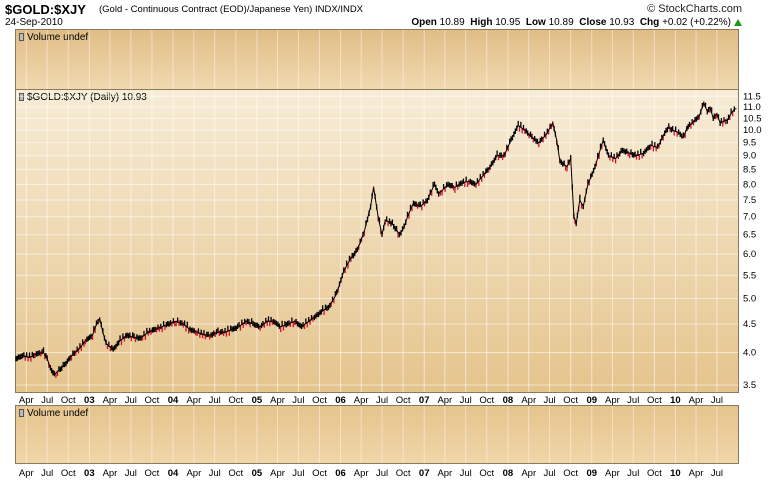  Describe the element at coordinates (752, 130) in the screenshot. I see `y-tick-label: 10.0` at that location.